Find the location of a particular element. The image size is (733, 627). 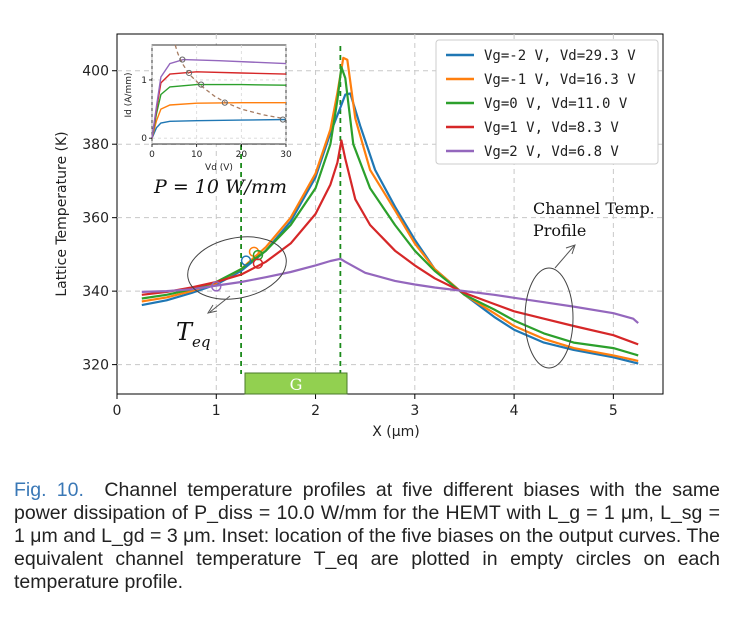

x-tick-label: 5 is located at coordinates (613, 411).